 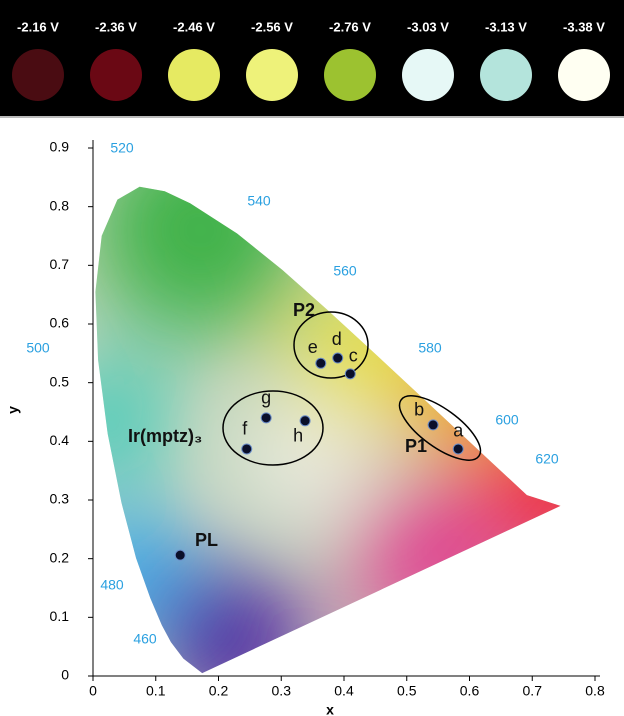 I want to click on wavelength-label: 460, so click(x=145, y=639).